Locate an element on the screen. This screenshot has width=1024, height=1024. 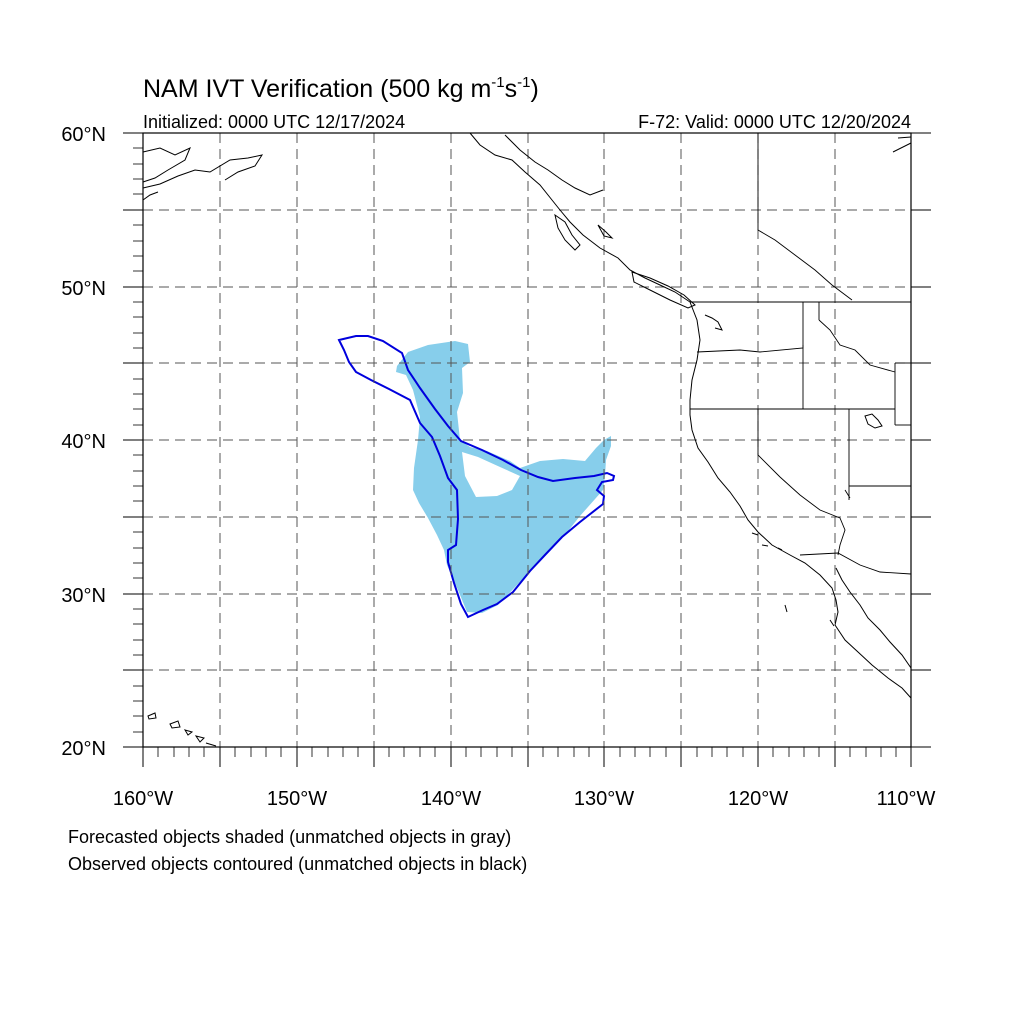
longitude-labels: 160°W 150°W 140°W 130°W 120°W 110°W is located at coordinates (524, 799).